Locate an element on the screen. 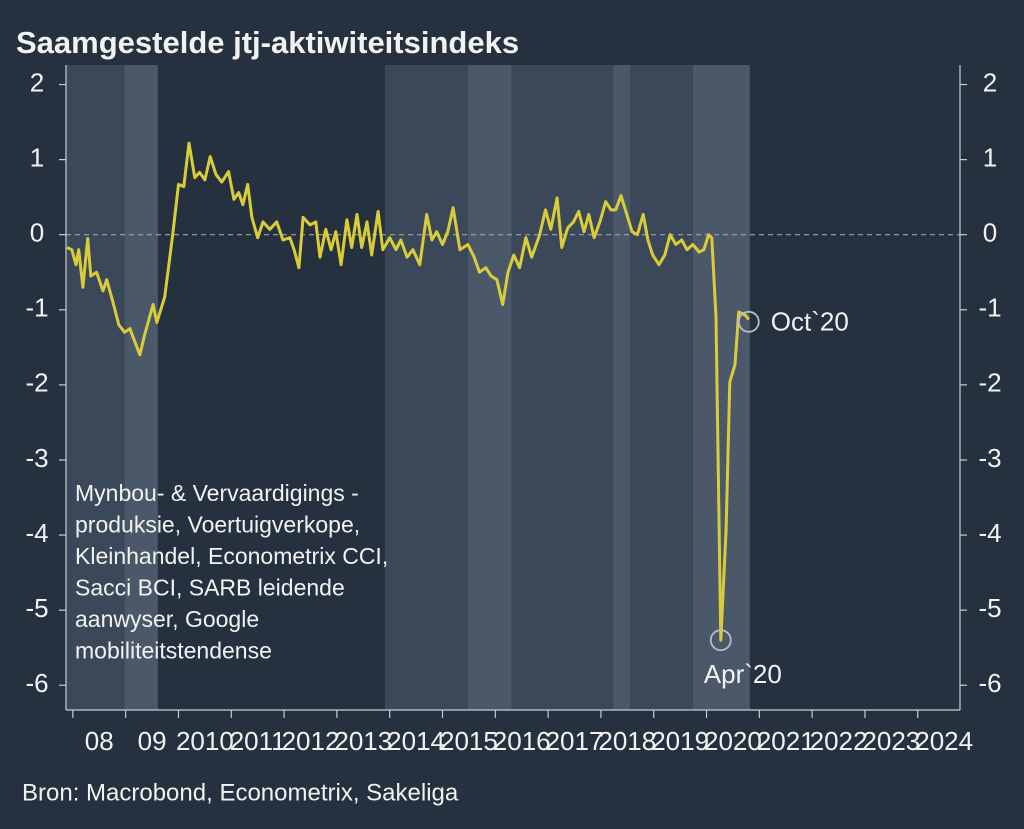 Image resolution: width=1024 pixels, height=829 pixels. chart-title: Saamgestelde jtj-aktiwiteitsindeks is located at coordinates (267, 42).